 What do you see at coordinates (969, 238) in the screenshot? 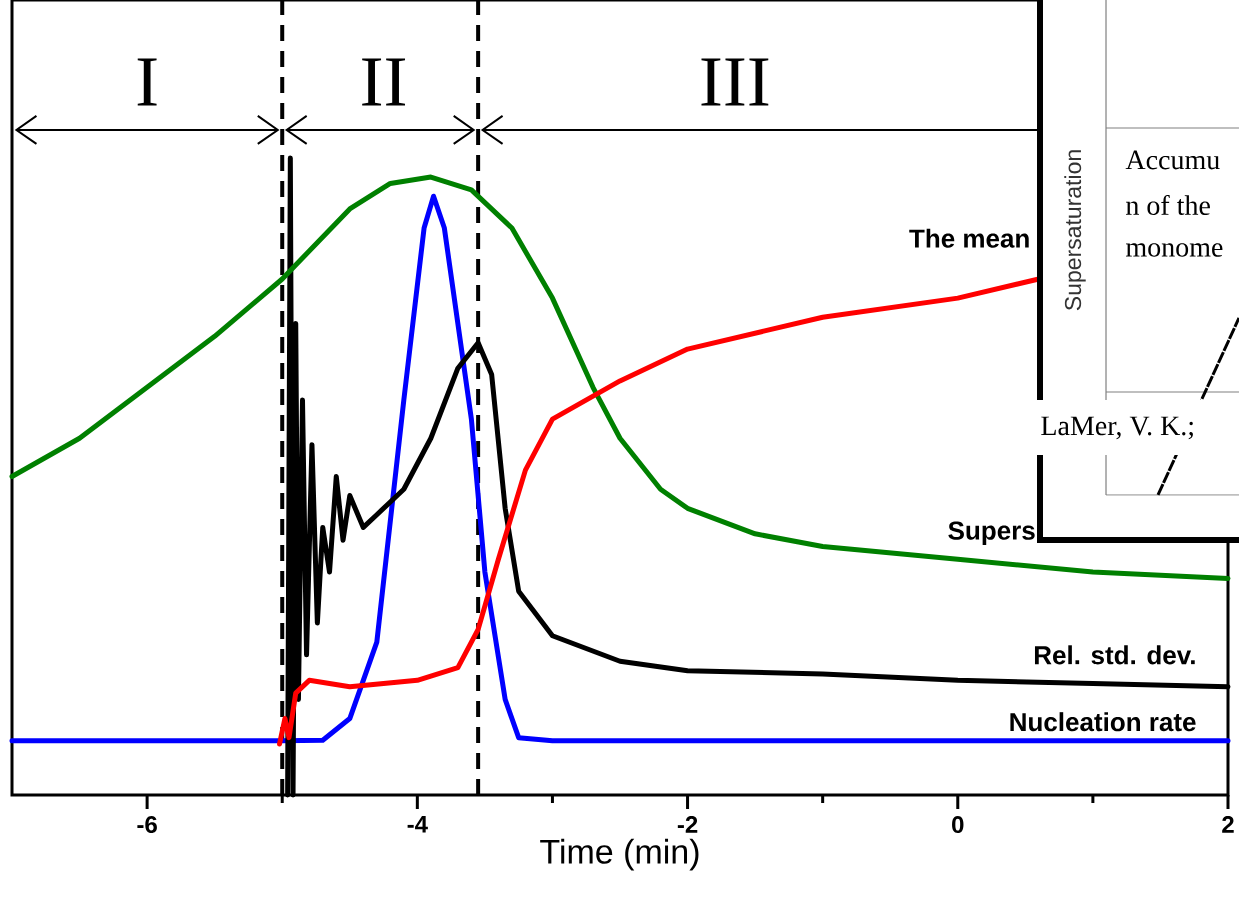
I see `series-label: The mean` at bounding box center [969, 238].